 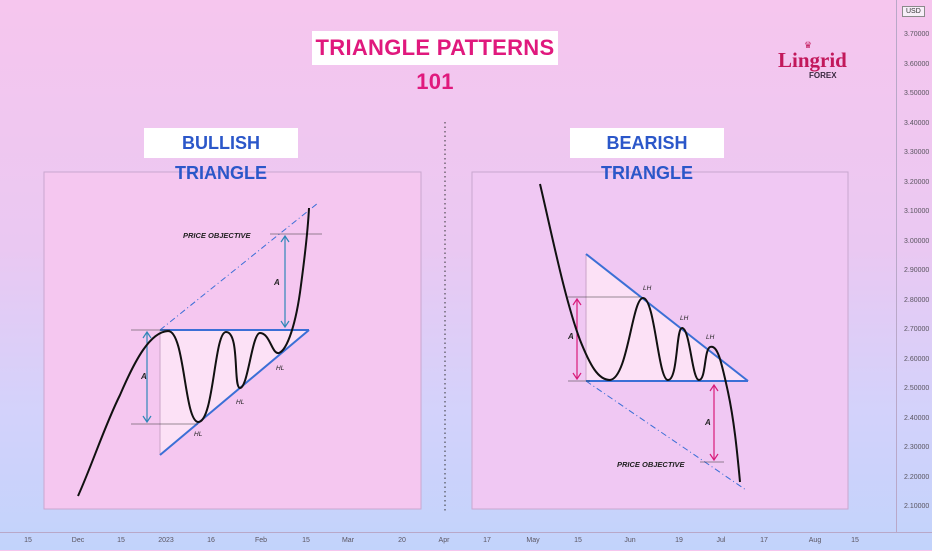 I want to click on price-tick: 2.60000, so click(x=917, y=359).